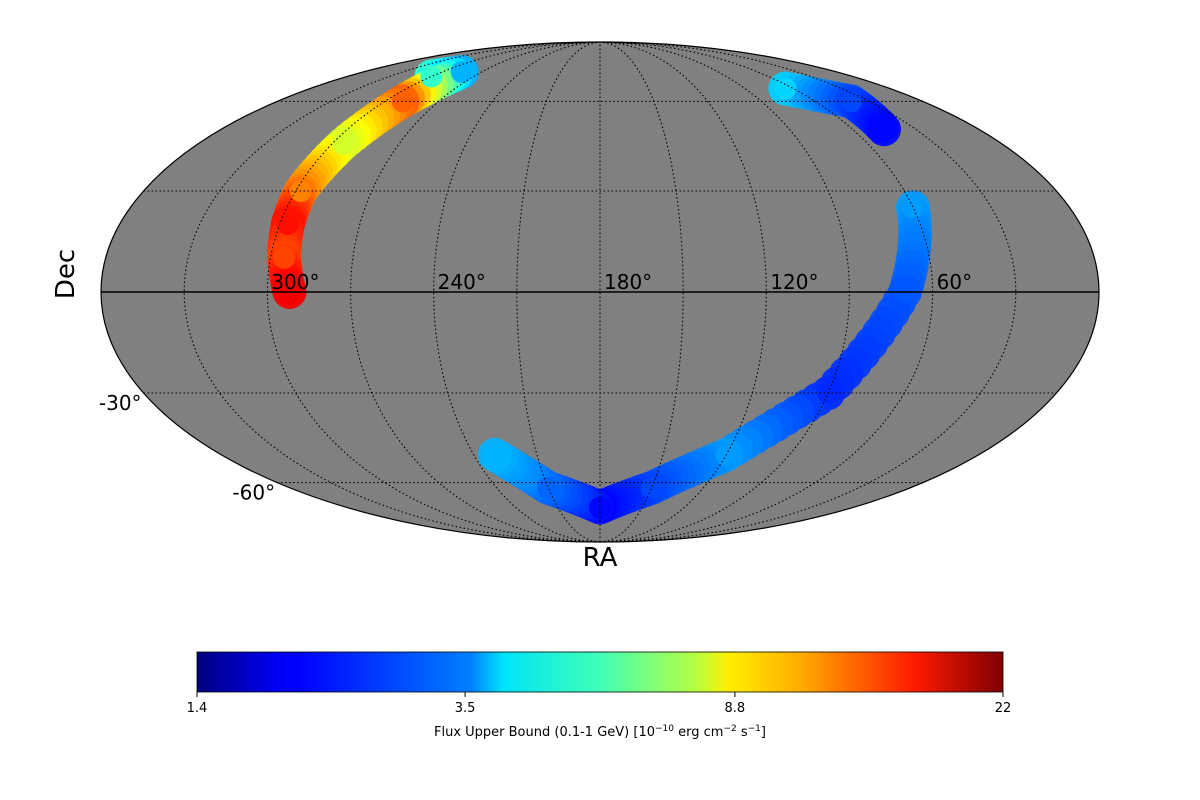 The height and width of the screenshot is (800, 1200). I want to click on ra-tick-label: 60°, so click(954, 282).